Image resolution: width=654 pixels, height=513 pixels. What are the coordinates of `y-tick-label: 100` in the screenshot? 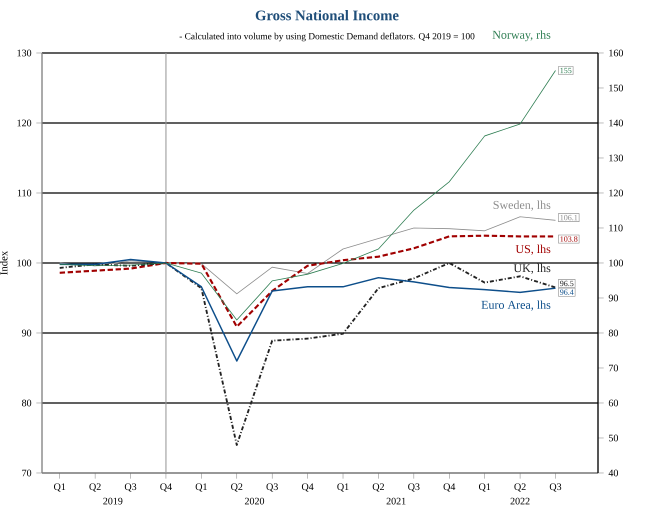 It's located at (24, 263).